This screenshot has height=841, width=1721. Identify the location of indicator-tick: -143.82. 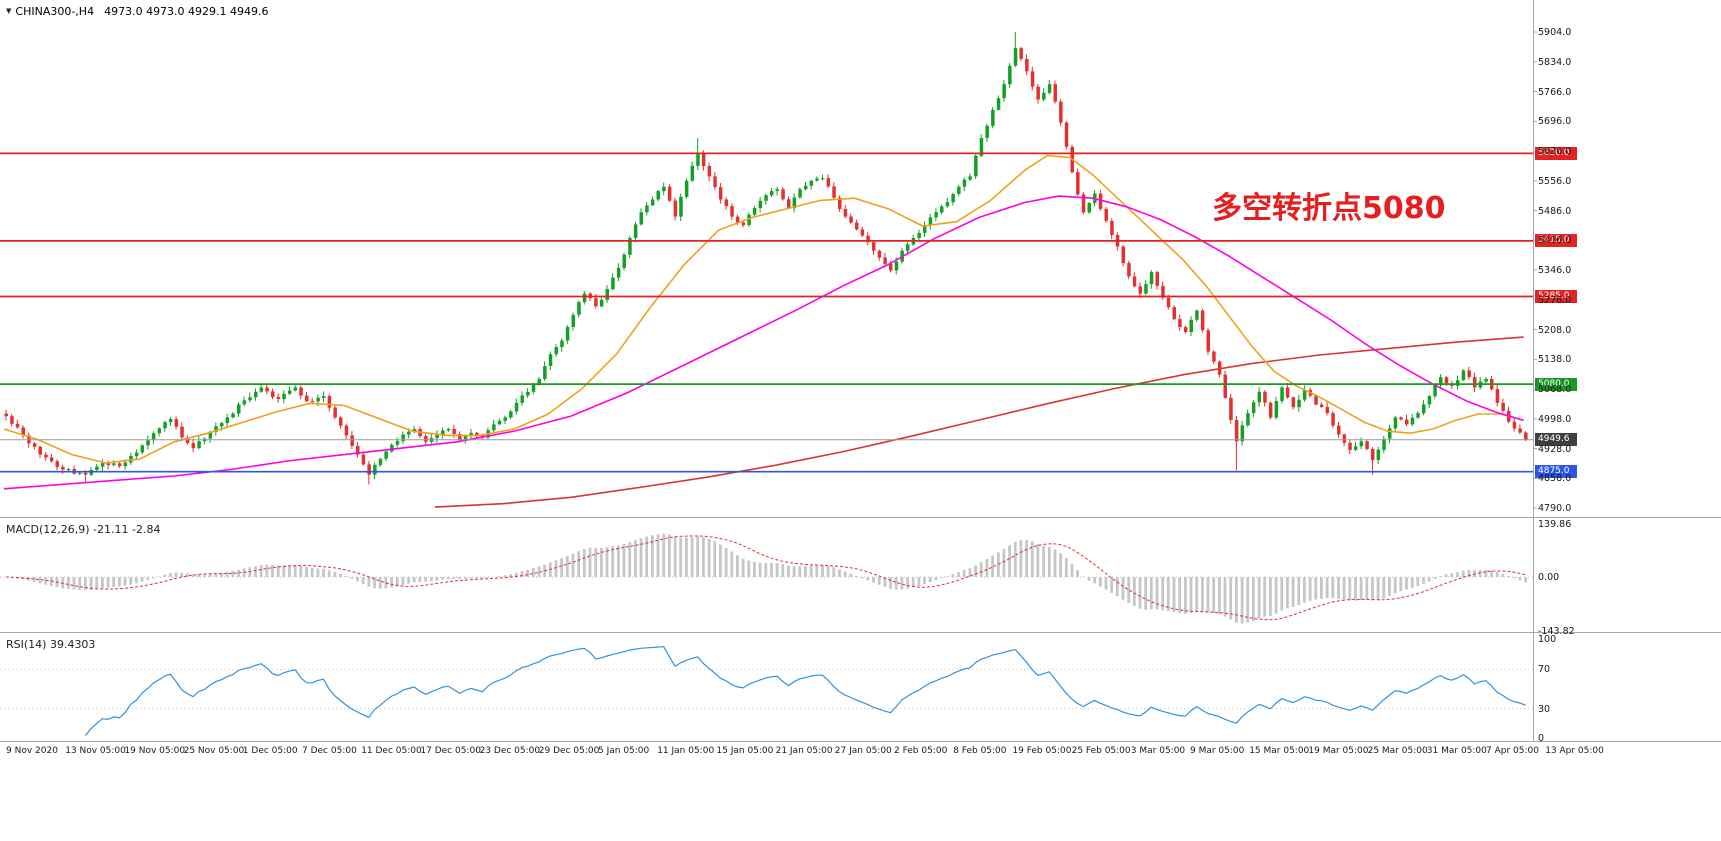
(1556, 631).